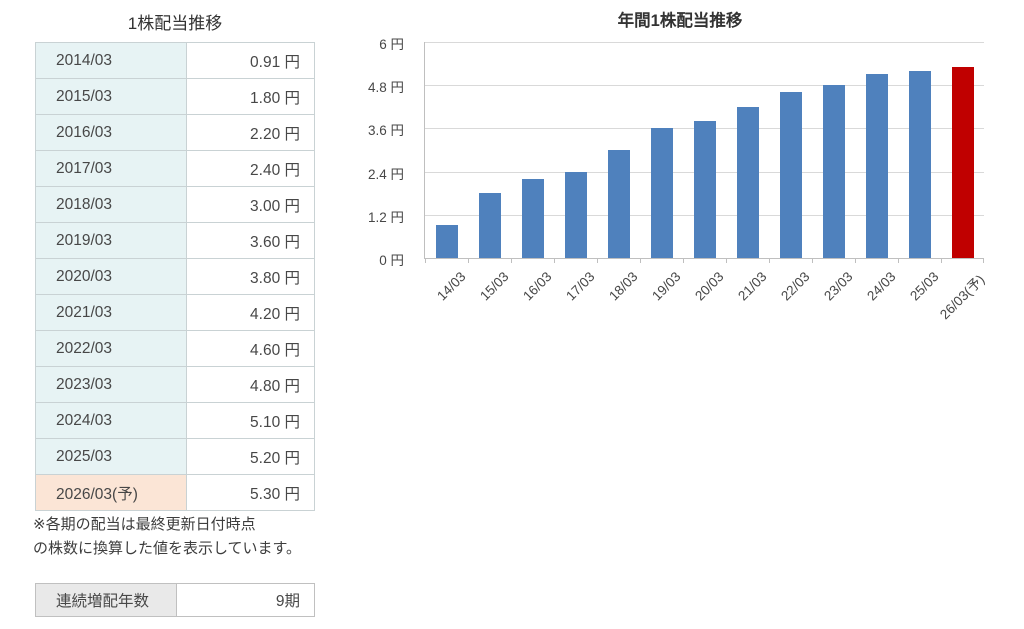 The height and width of the screenshot is (629, 1024). Describe the element at coordinates (962, 162) in the screenshot. I see `chart-bar-forecast` at that location.